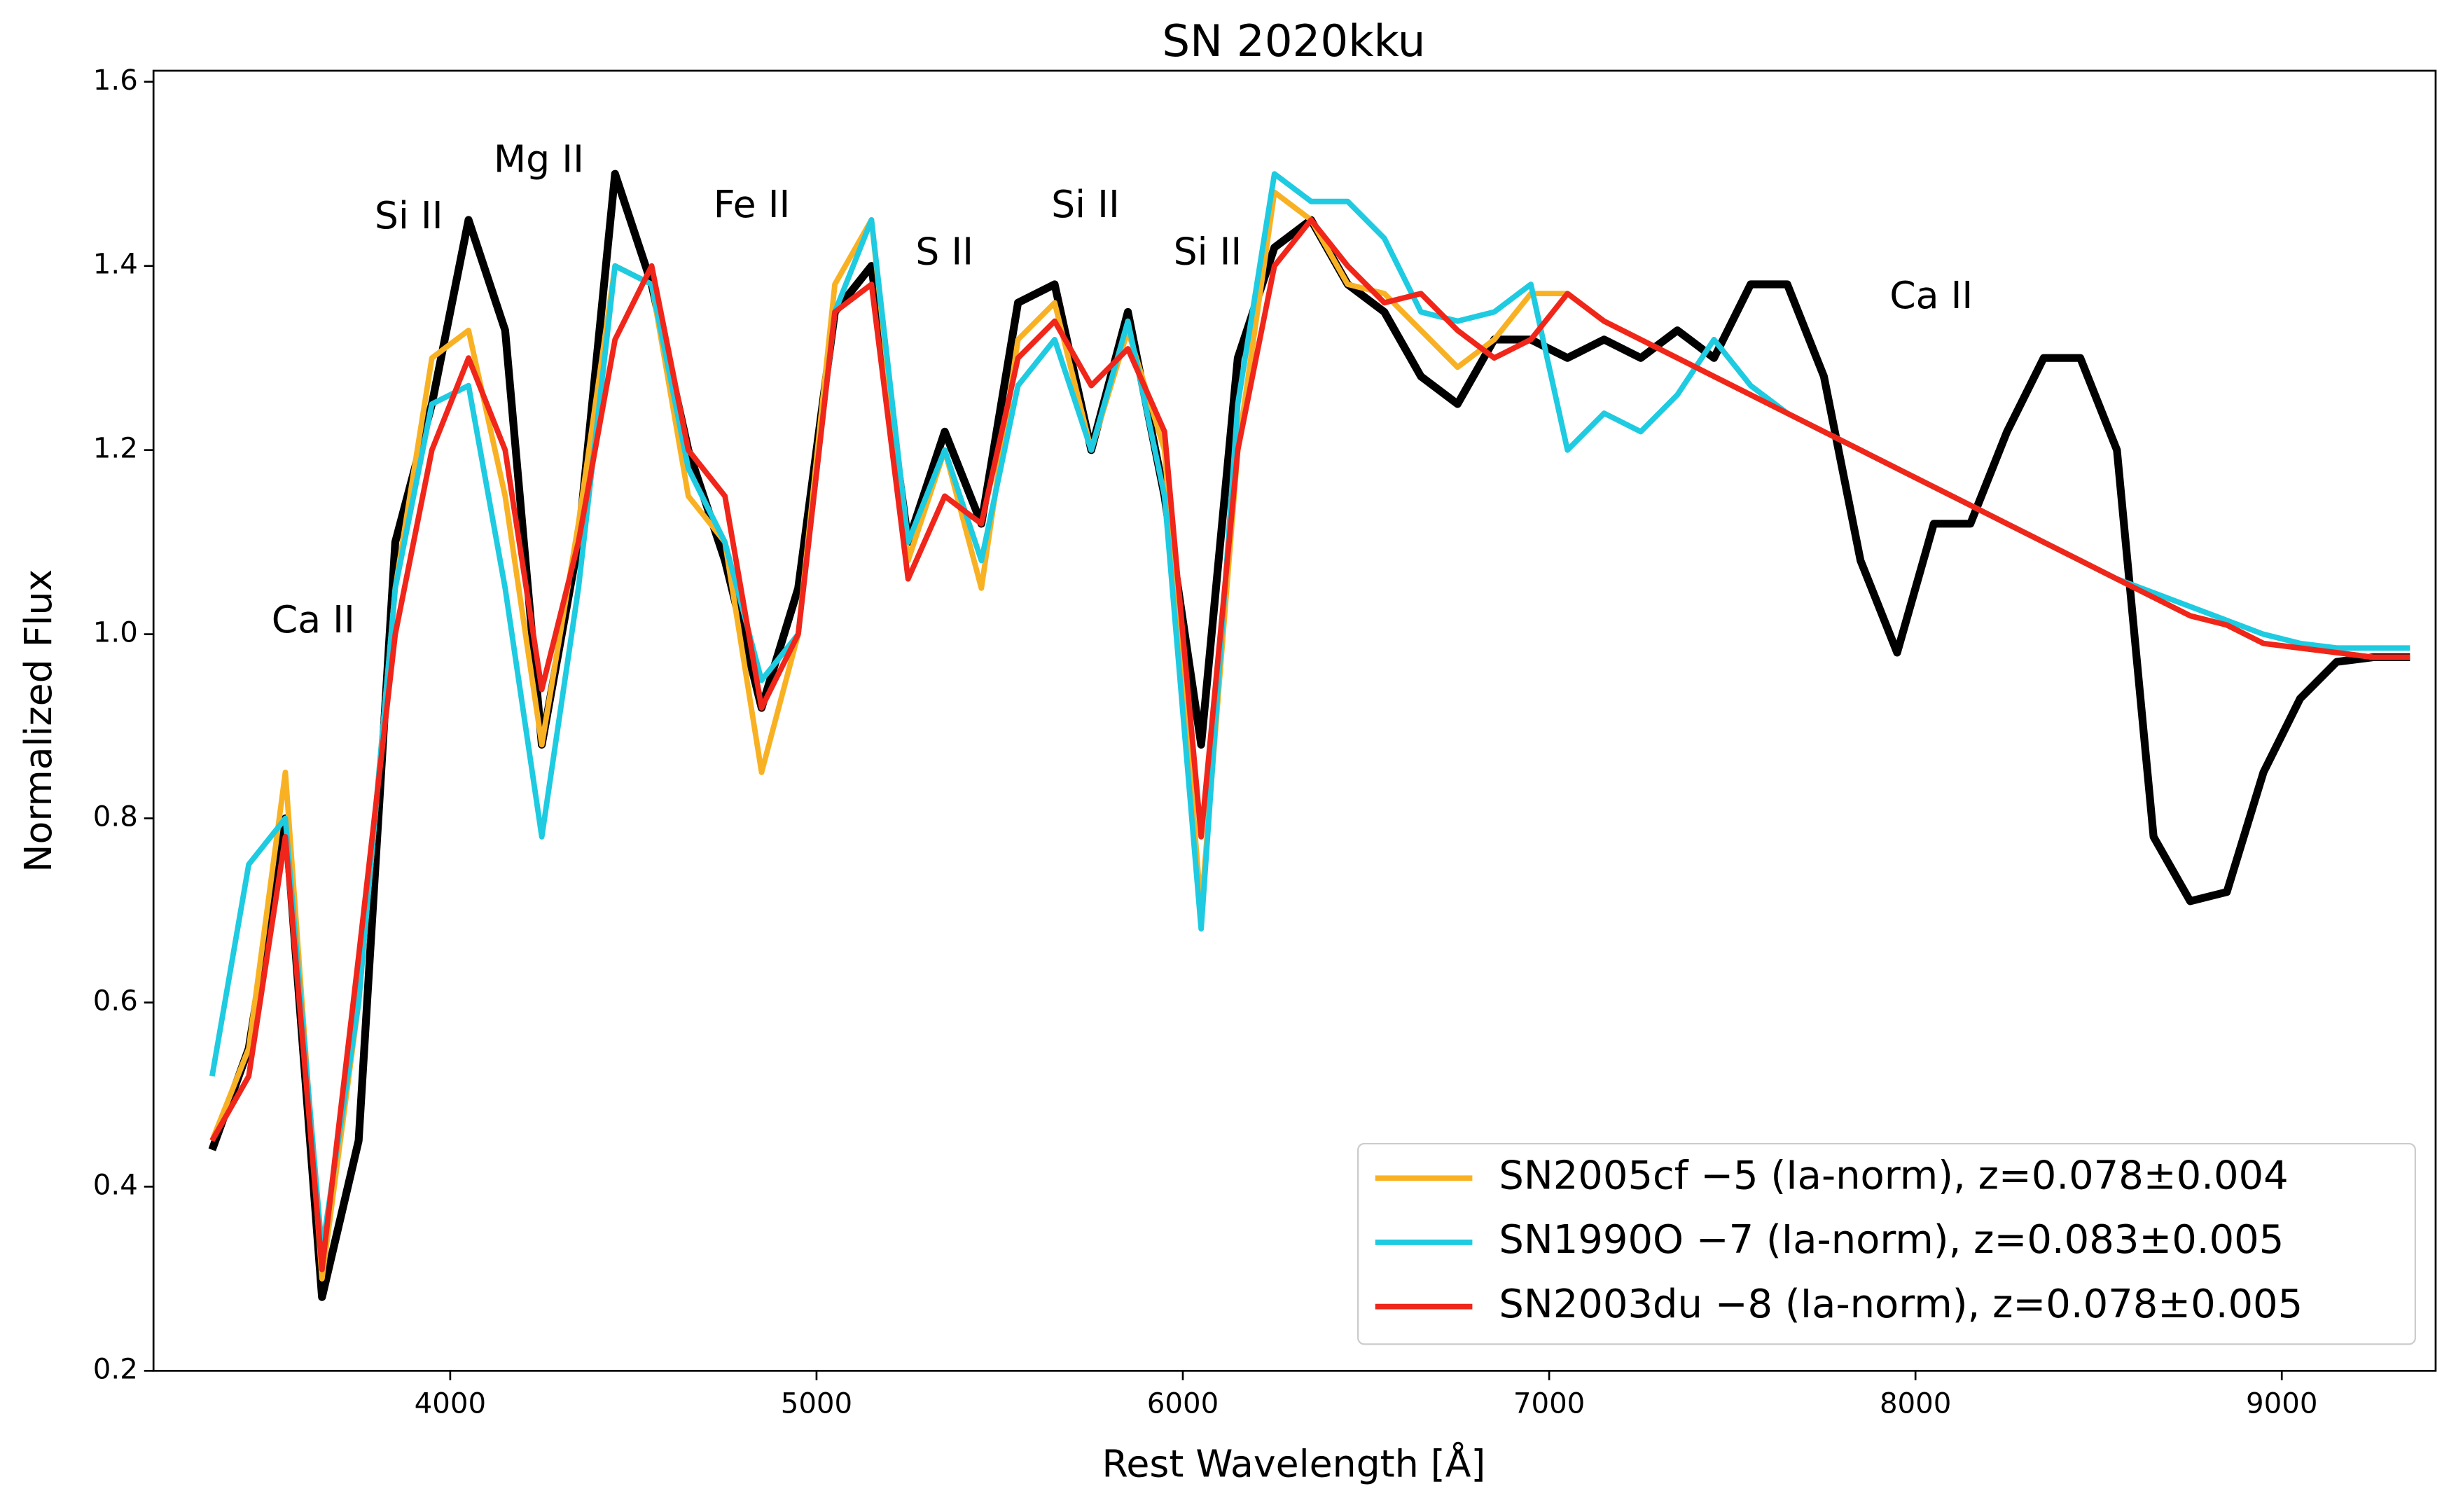 This screenshot has width=2456, height=1512. Describe the element at coordinates (115, 1185) in the screenshot. I see `y-tick-label: 0.4` at that location.